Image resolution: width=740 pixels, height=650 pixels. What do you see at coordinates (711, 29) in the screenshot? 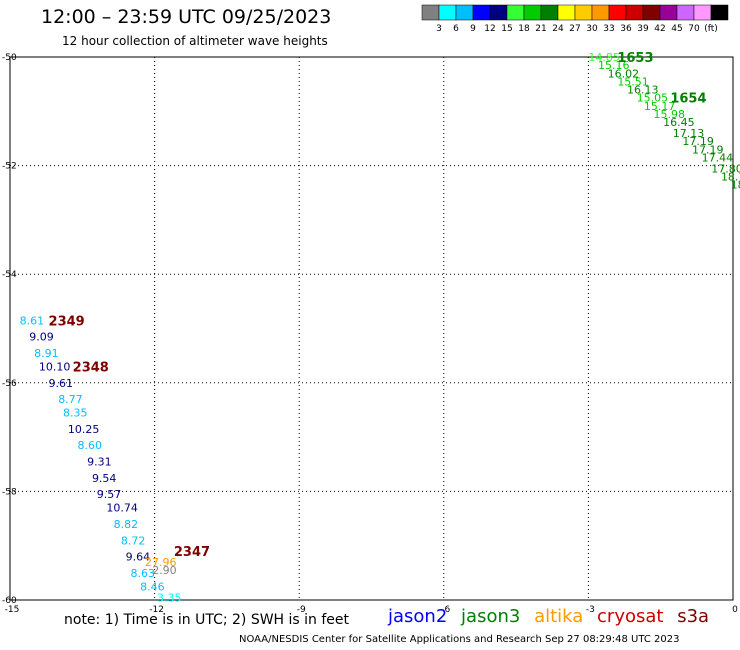
I see `legend-label: (ft)` at bounding box center [711, 29].